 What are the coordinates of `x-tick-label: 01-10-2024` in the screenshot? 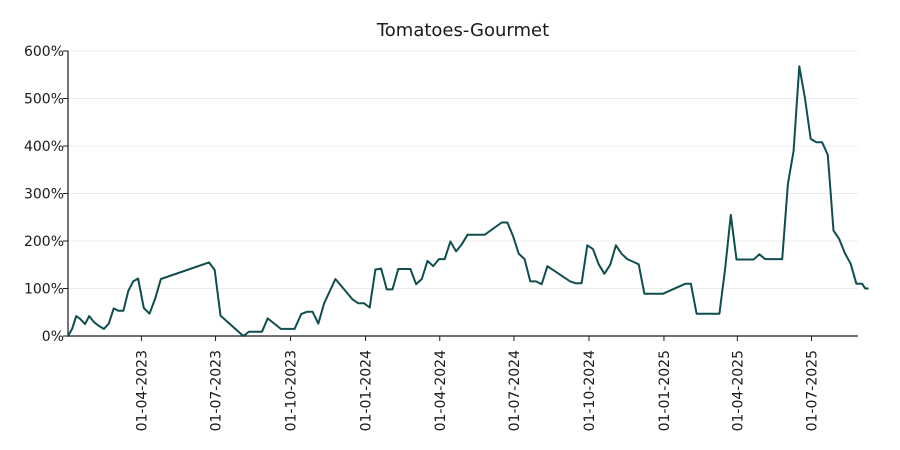 It's located at (590, 390).